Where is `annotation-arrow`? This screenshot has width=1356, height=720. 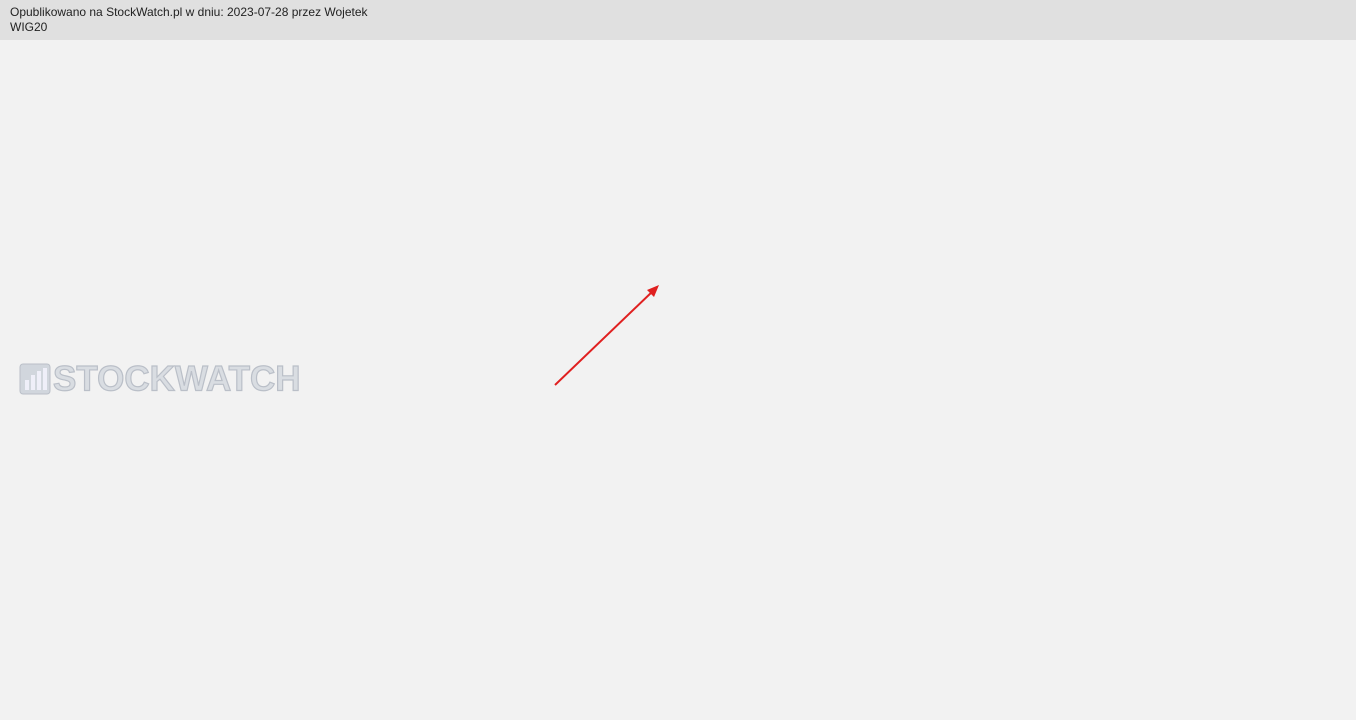 annotation-arrow is located at coordinates (606, 335).